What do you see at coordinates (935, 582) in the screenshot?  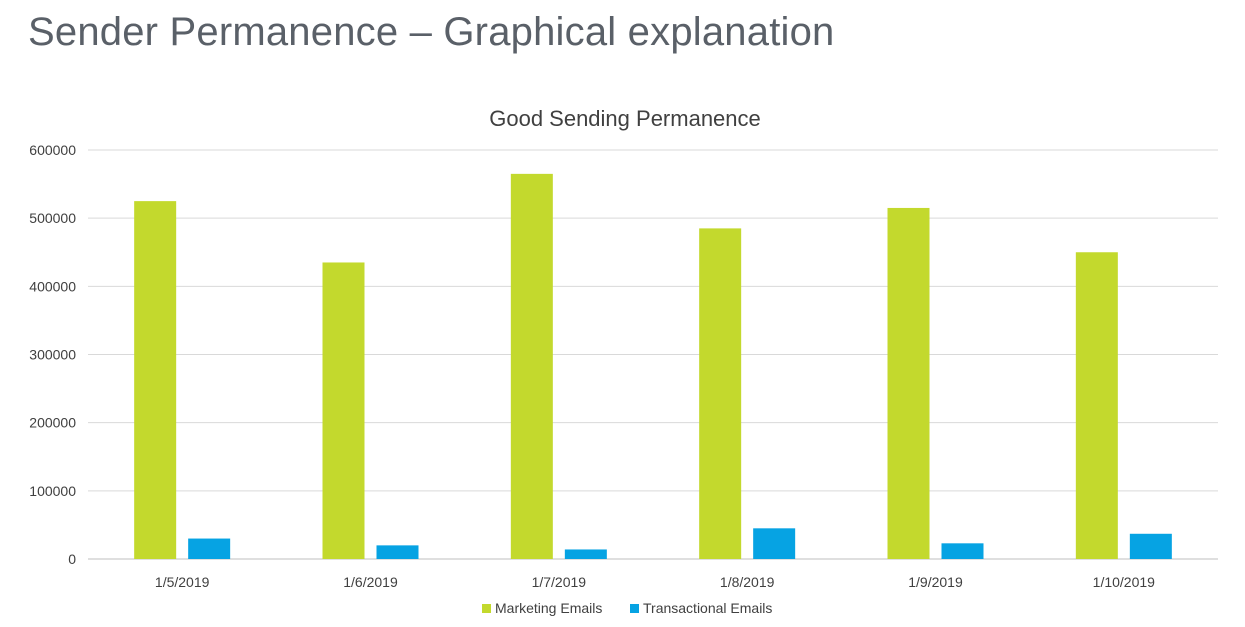 I see `x-tick-label: 1/9/2019` at bounding box center [935, 582].